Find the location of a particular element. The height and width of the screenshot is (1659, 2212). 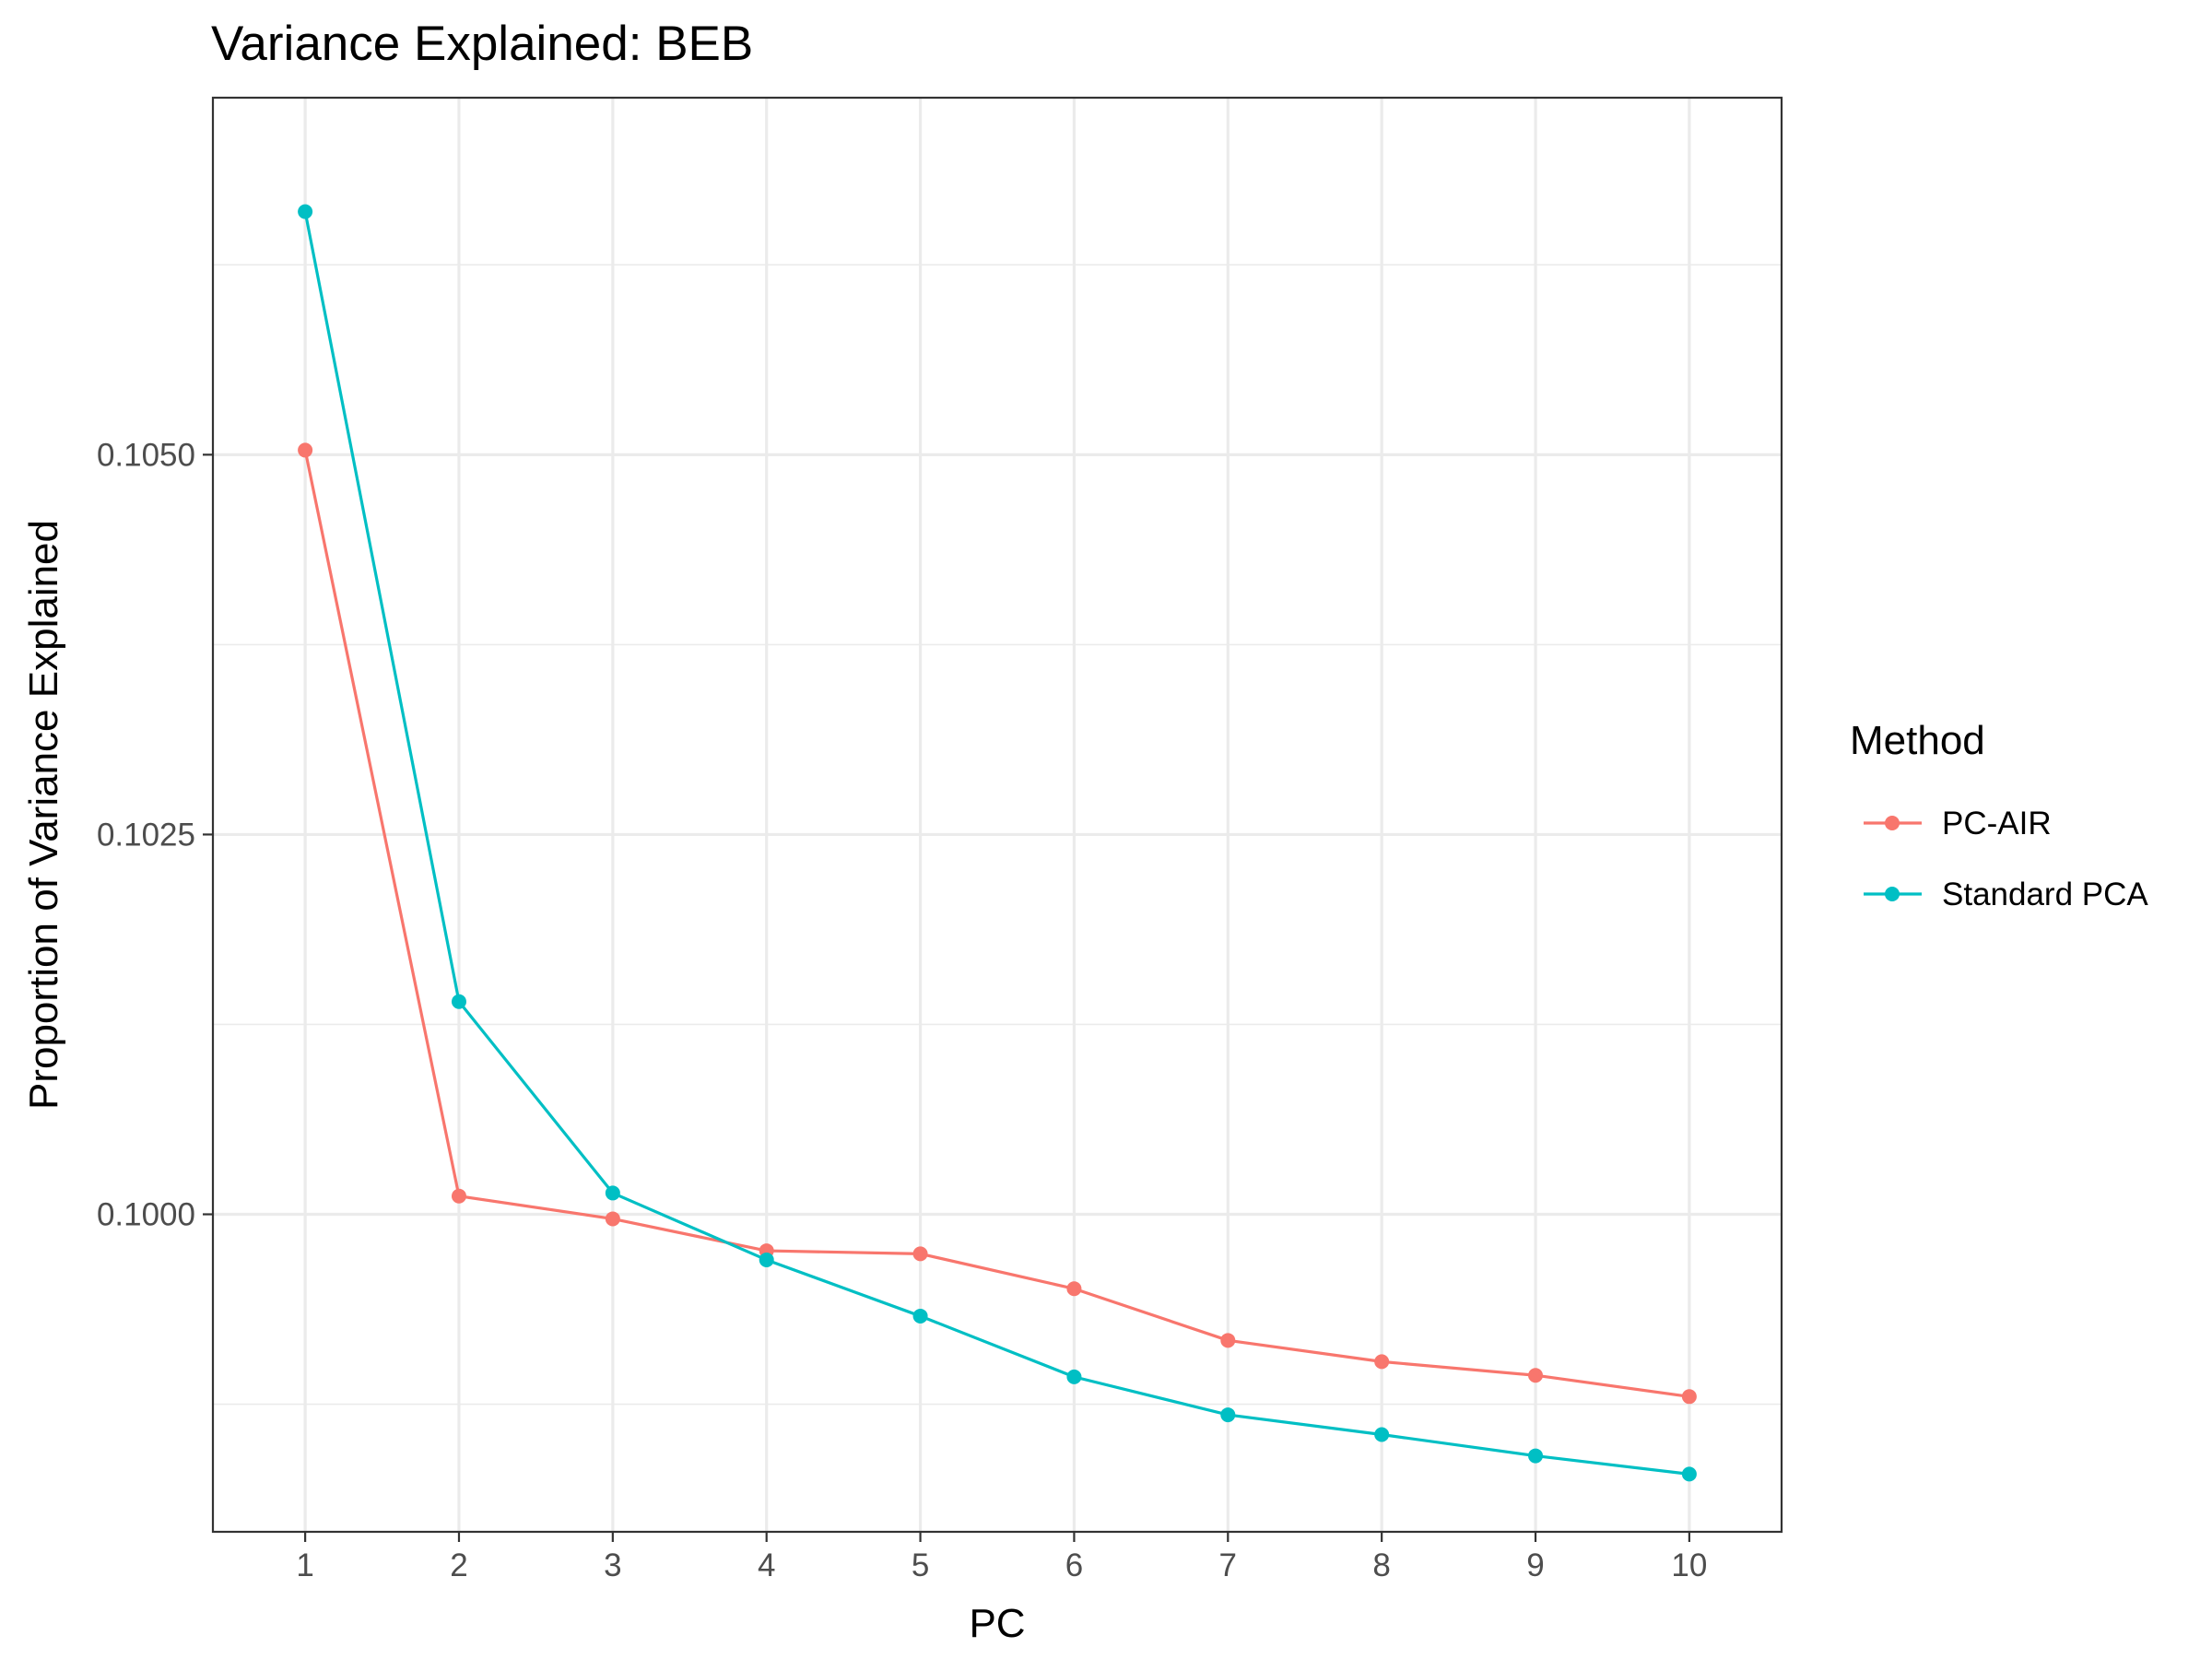

y-axis-title: Proportion of Variance Explained is located at coordinates (43, 815).